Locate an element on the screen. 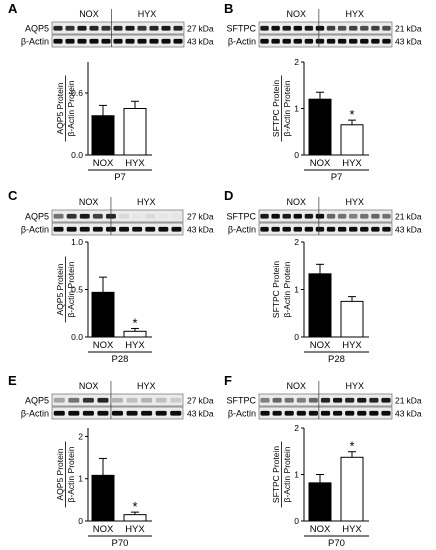 This screenshot has height=550, width=436. y-tick-label: 0.6 is located at coordinates (77, 93).